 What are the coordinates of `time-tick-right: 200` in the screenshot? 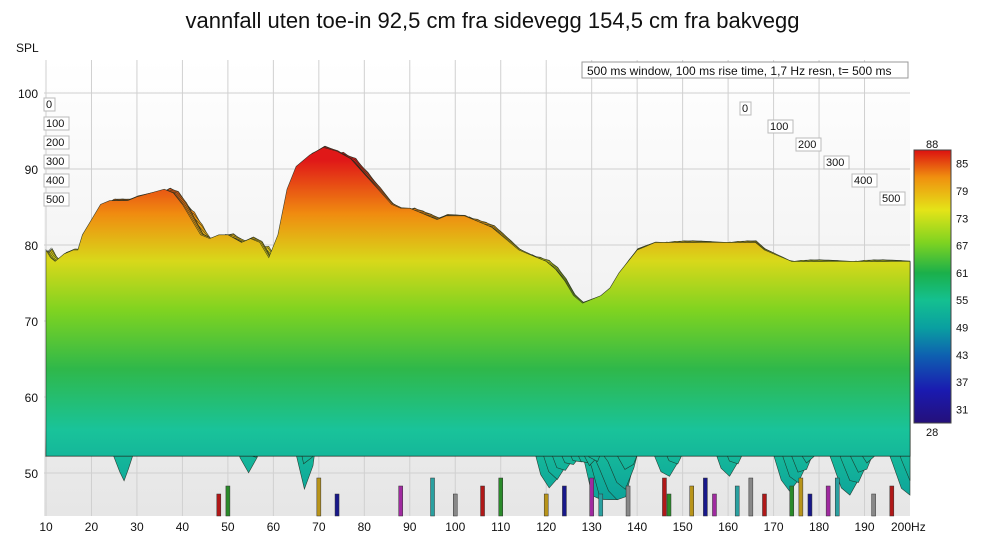 It's located at (808, 144).